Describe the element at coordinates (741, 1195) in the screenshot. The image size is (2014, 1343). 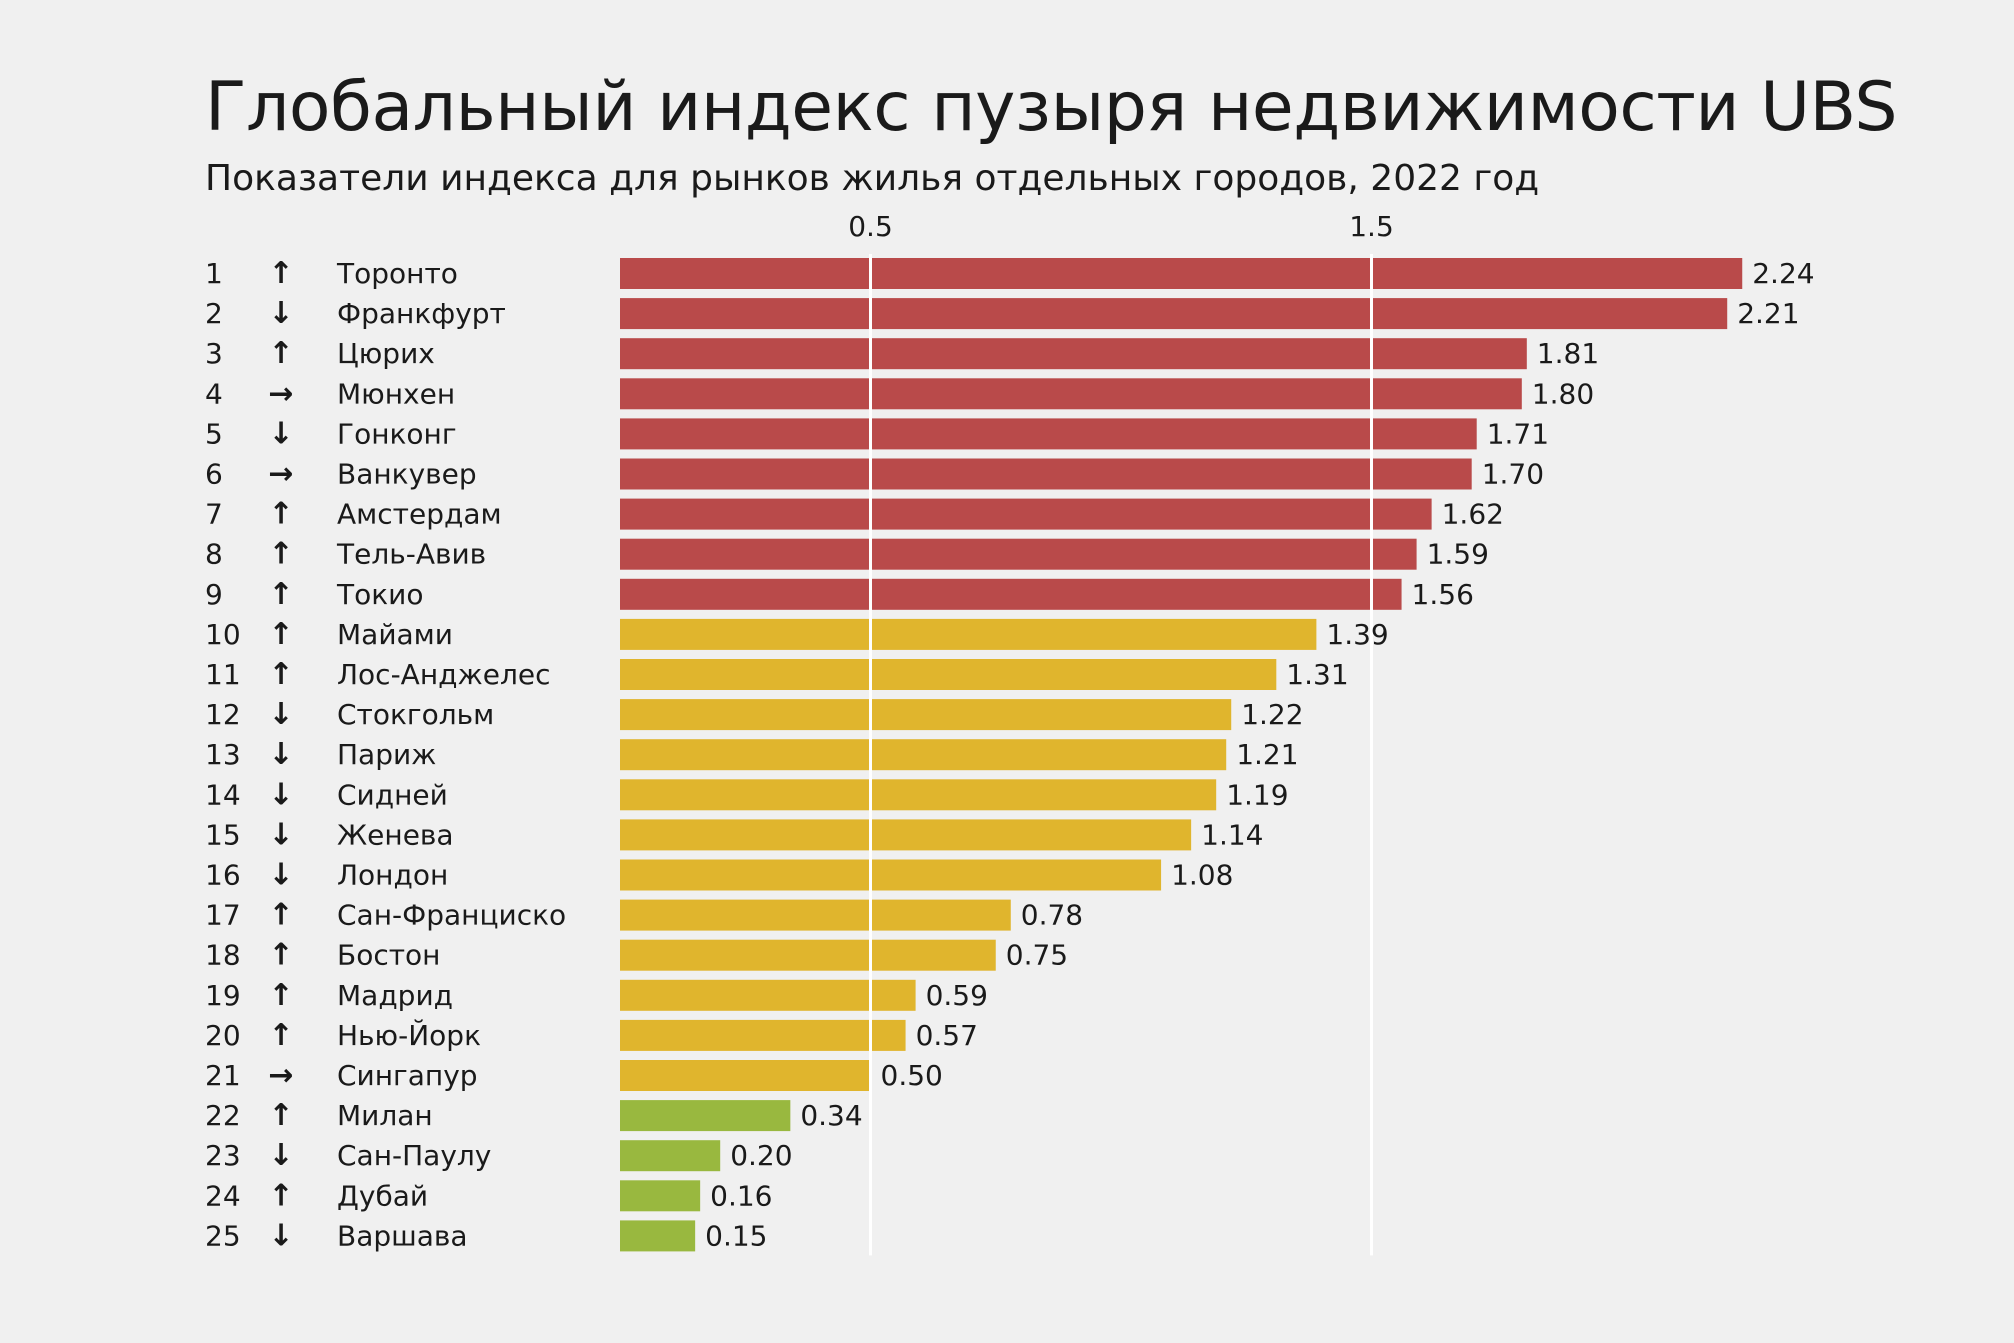
I see `value-label: 0.16` at that location.